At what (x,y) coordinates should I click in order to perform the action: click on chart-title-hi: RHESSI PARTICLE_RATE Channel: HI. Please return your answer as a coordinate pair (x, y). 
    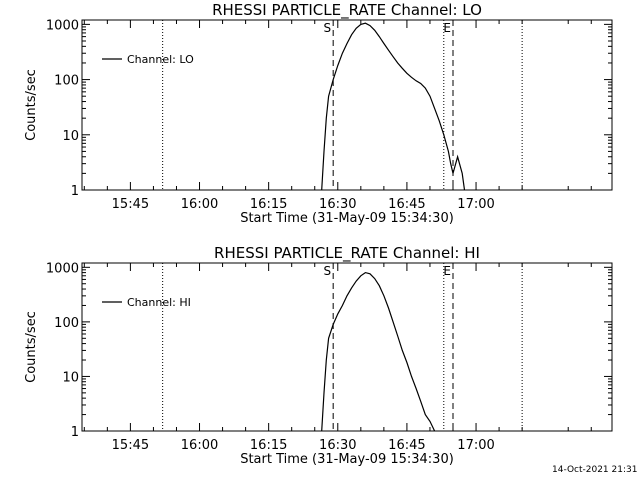
    Looking at the image, I should click on (347, 253).